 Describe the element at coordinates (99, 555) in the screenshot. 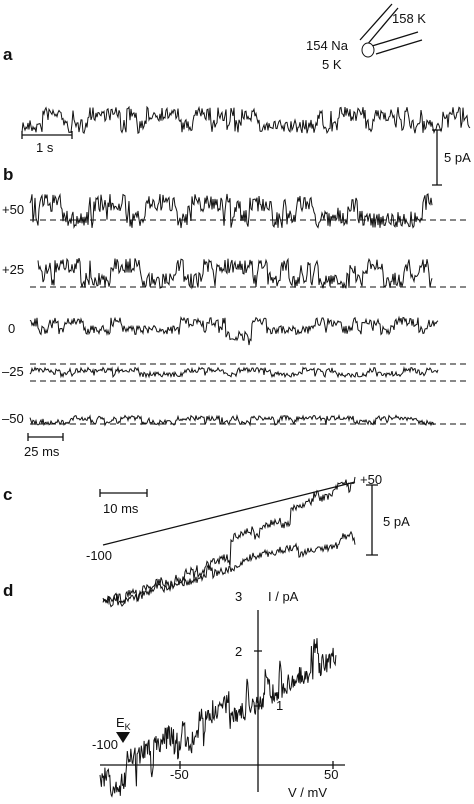

I see `label: -100` at that location.